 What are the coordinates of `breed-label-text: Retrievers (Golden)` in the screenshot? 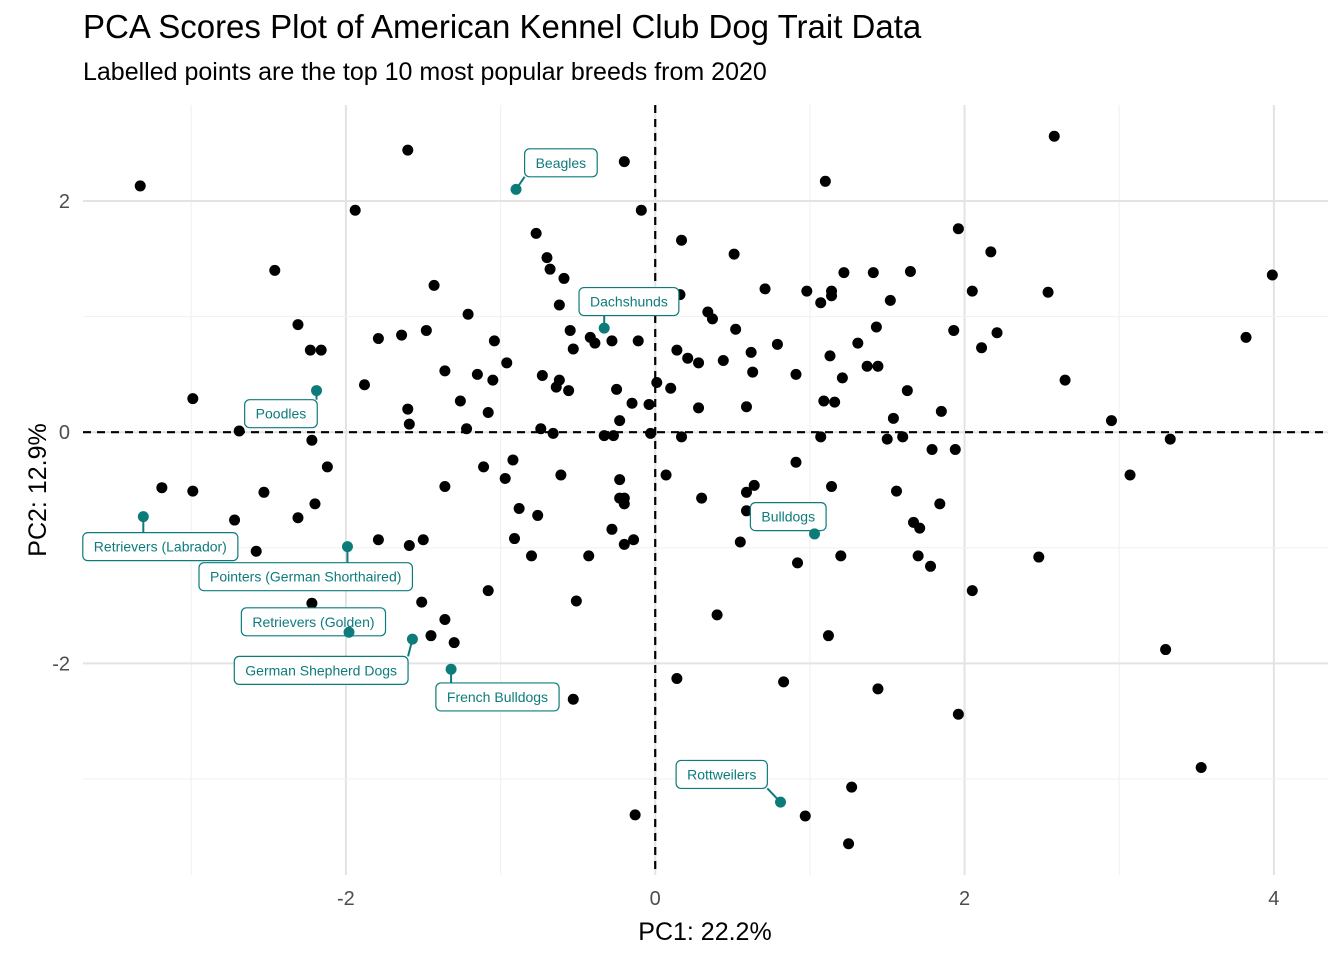 It's located at (313, 622).